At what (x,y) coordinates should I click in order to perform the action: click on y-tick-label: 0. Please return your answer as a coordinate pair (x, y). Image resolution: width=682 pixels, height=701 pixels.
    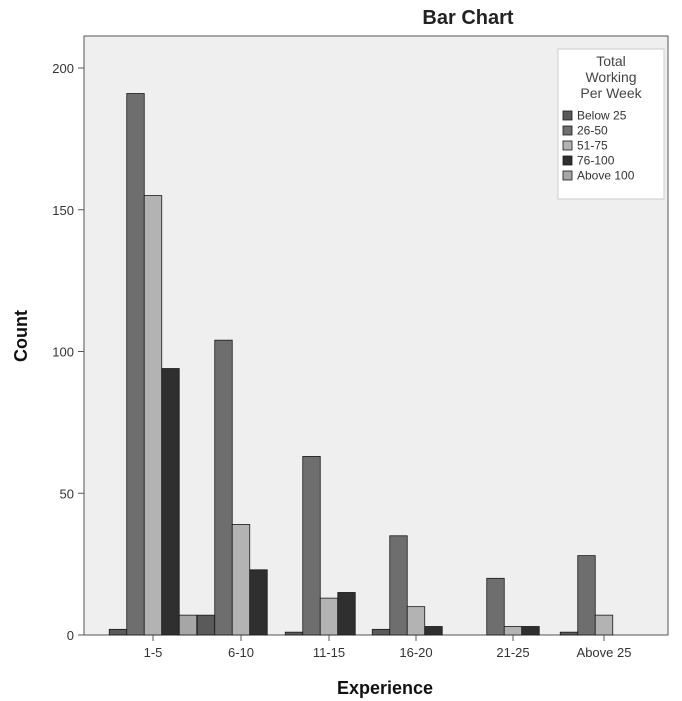
    Looking at the image, I should click on (70, 635).